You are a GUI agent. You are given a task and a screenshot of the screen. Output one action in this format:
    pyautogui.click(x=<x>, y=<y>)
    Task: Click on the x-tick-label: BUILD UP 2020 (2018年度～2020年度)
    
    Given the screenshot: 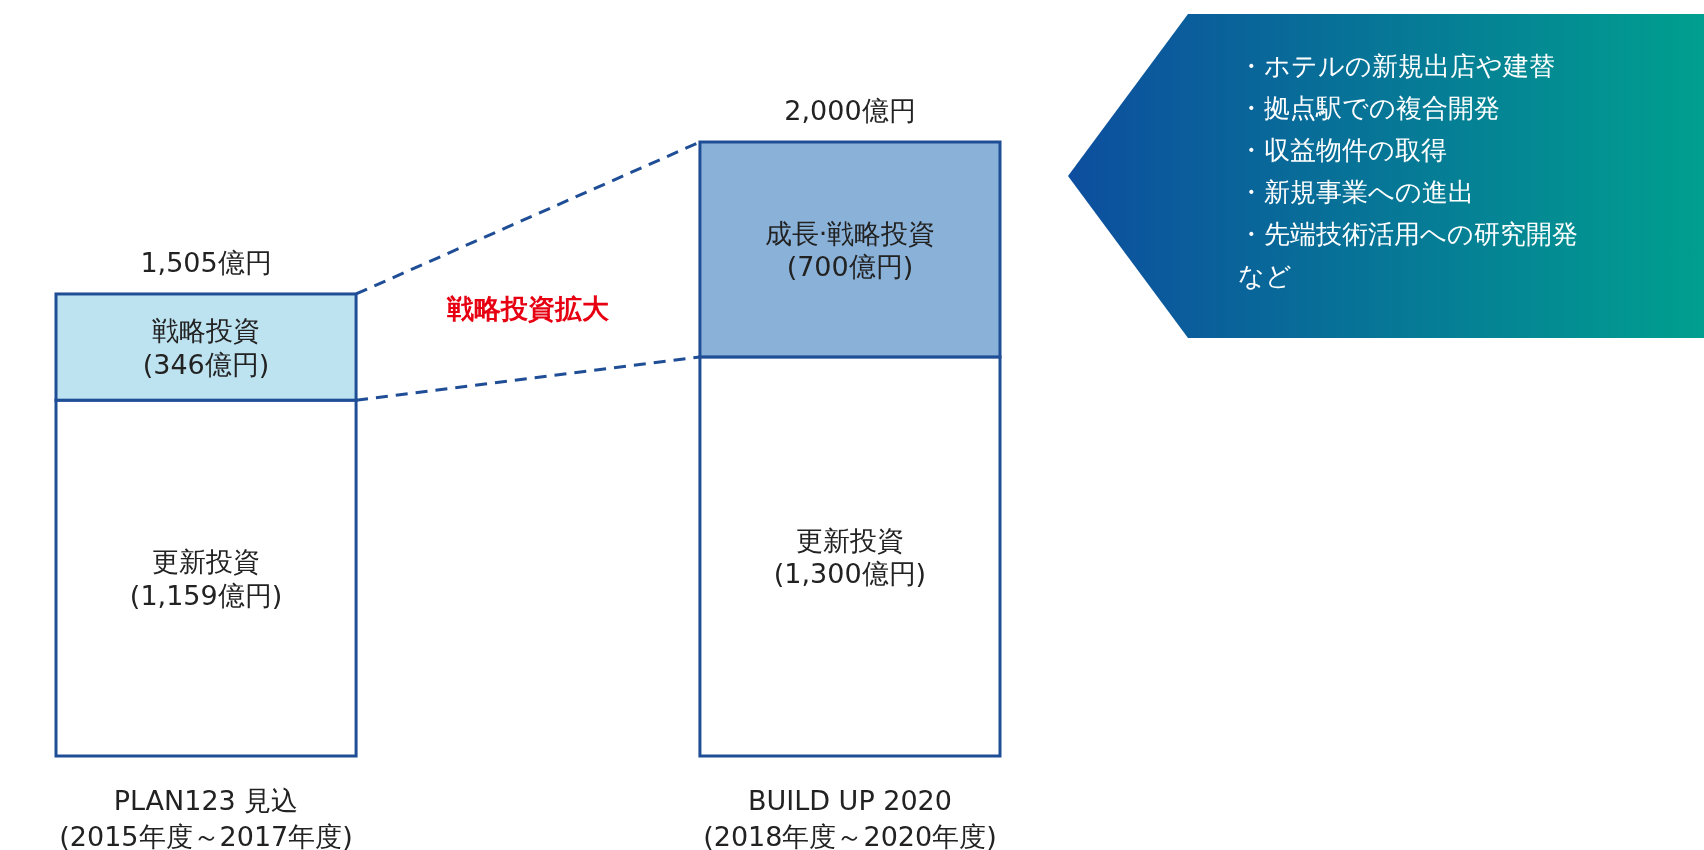 What is the action you would take?
    pyautogui.click(x=850, y=817)
    